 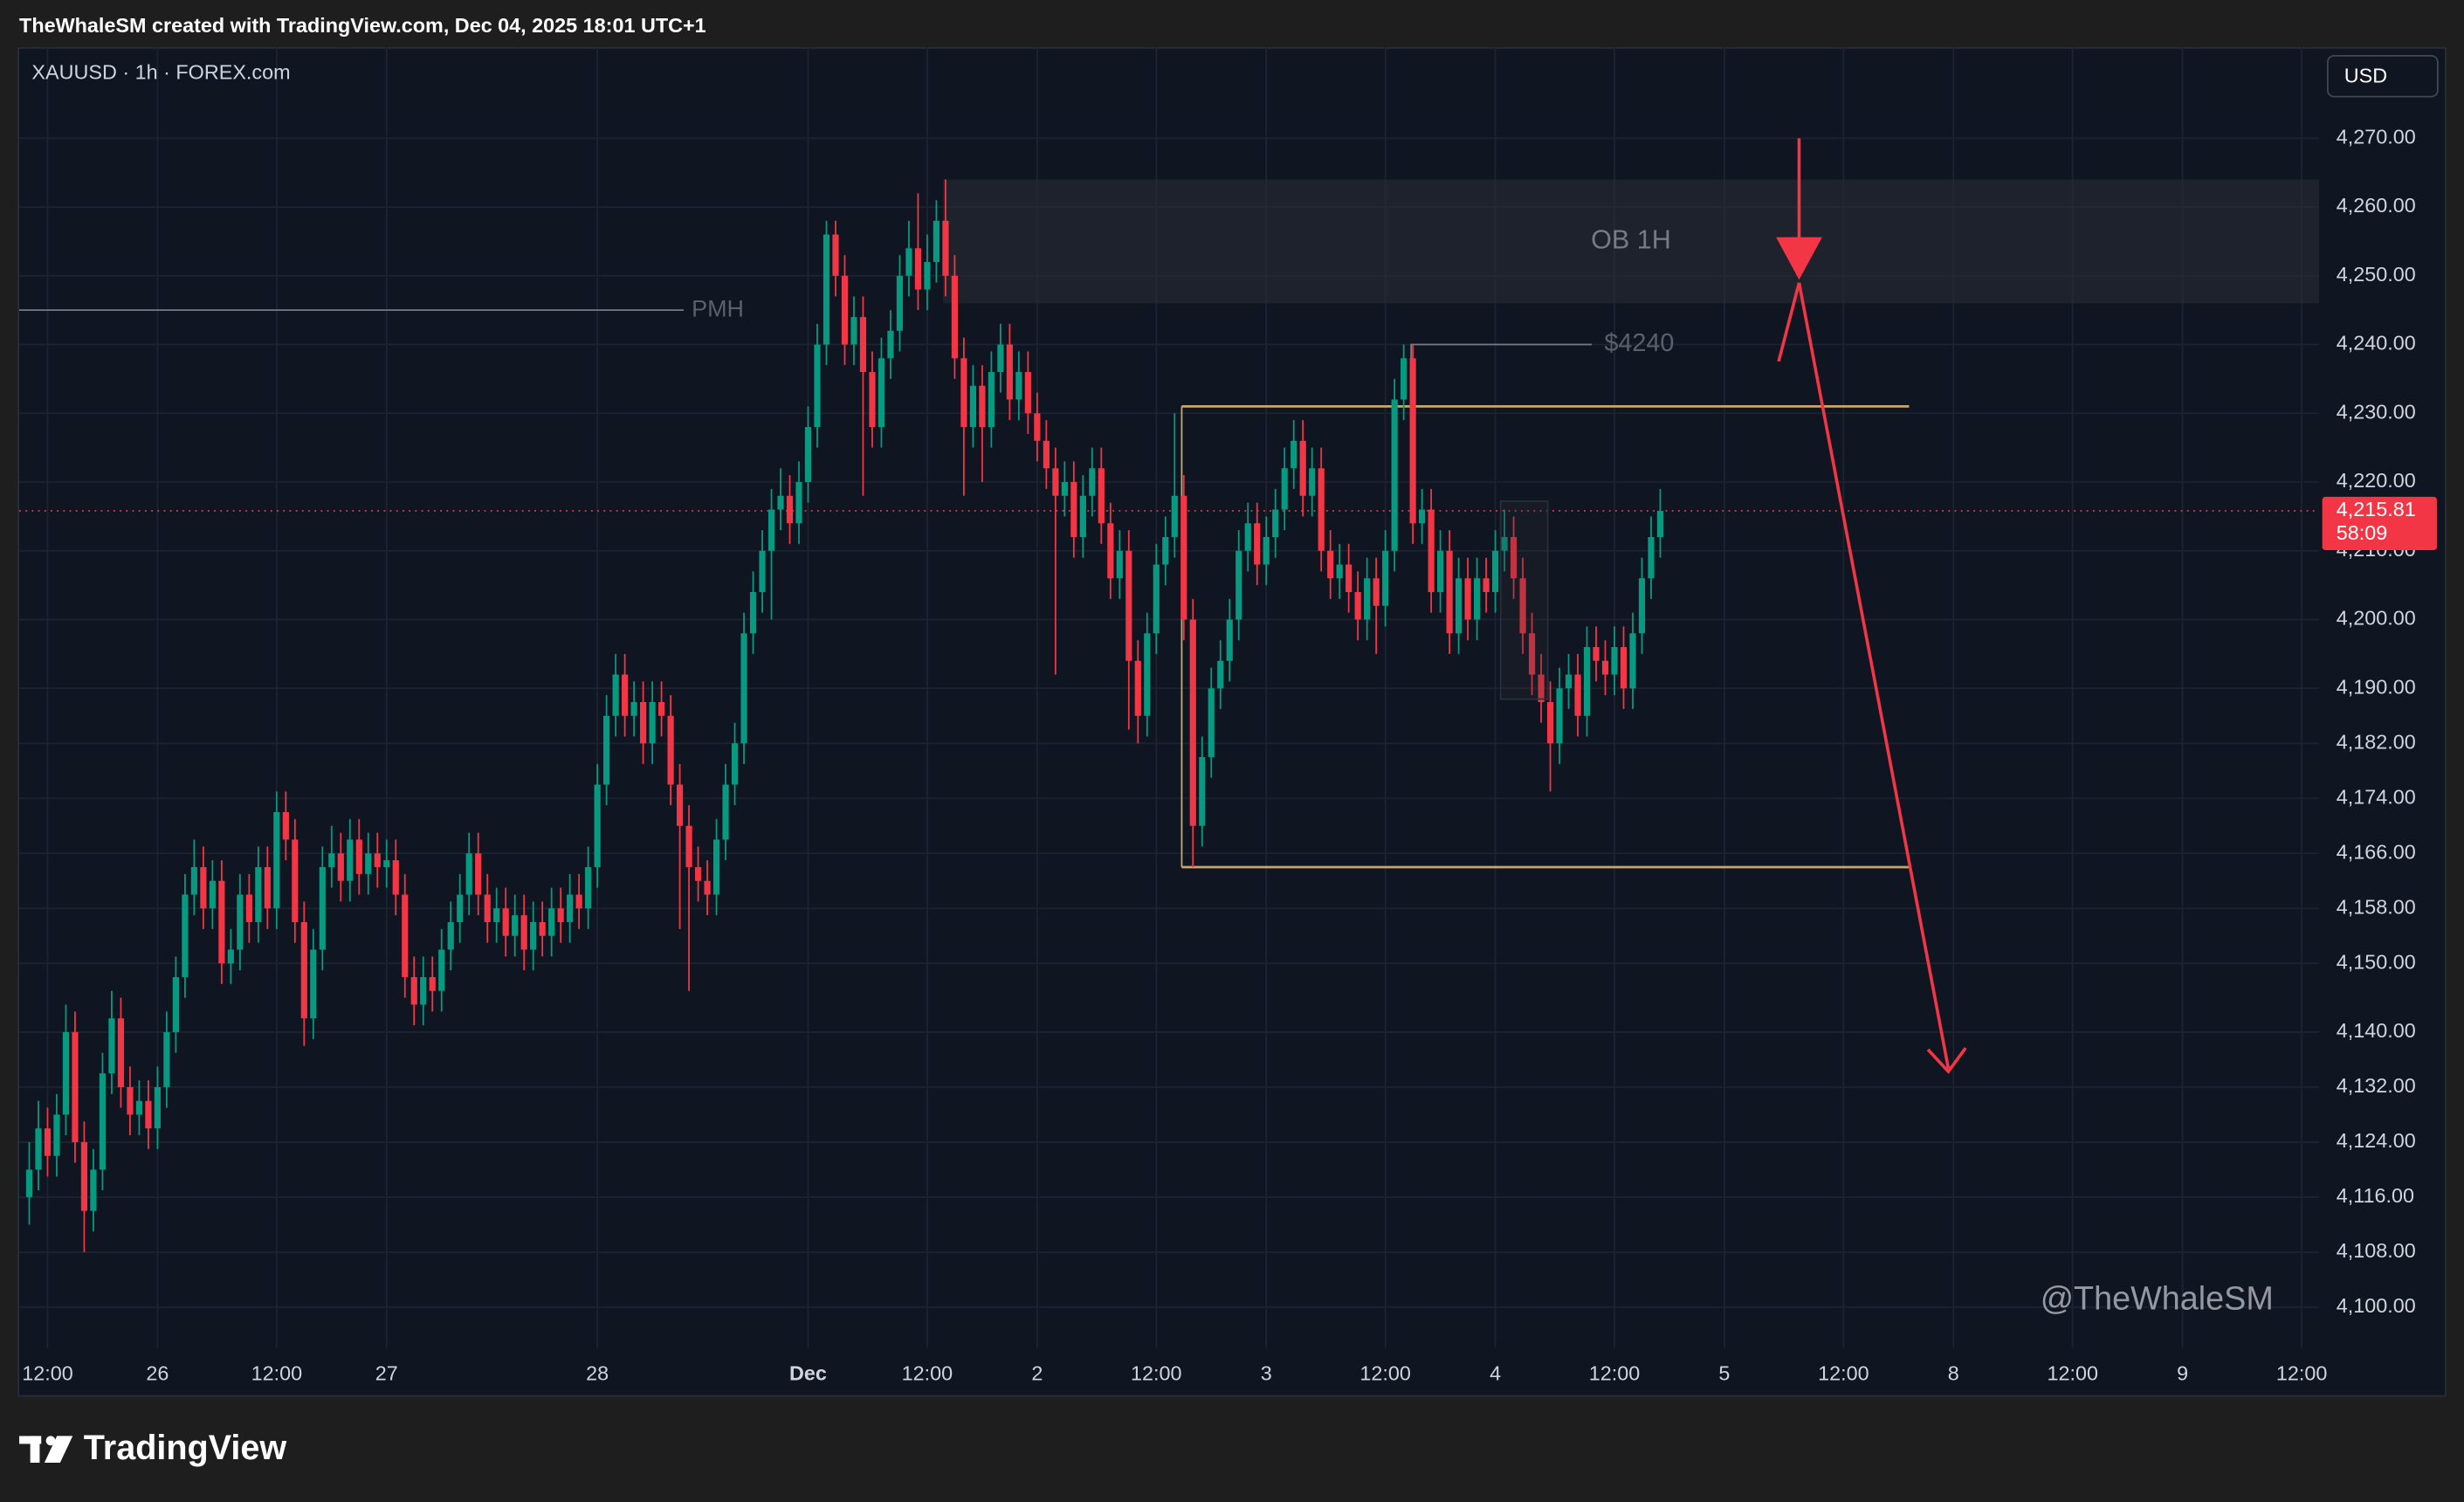 I want to click on down-arrow-head, so click(x=1799, y=258).